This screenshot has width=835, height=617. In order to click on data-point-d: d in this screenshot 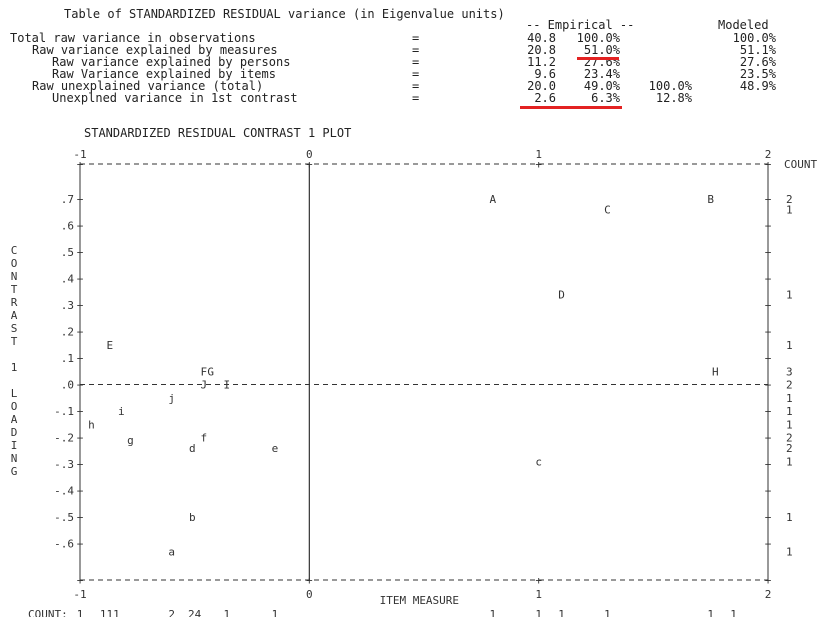, I will do `click(192, 448)`.